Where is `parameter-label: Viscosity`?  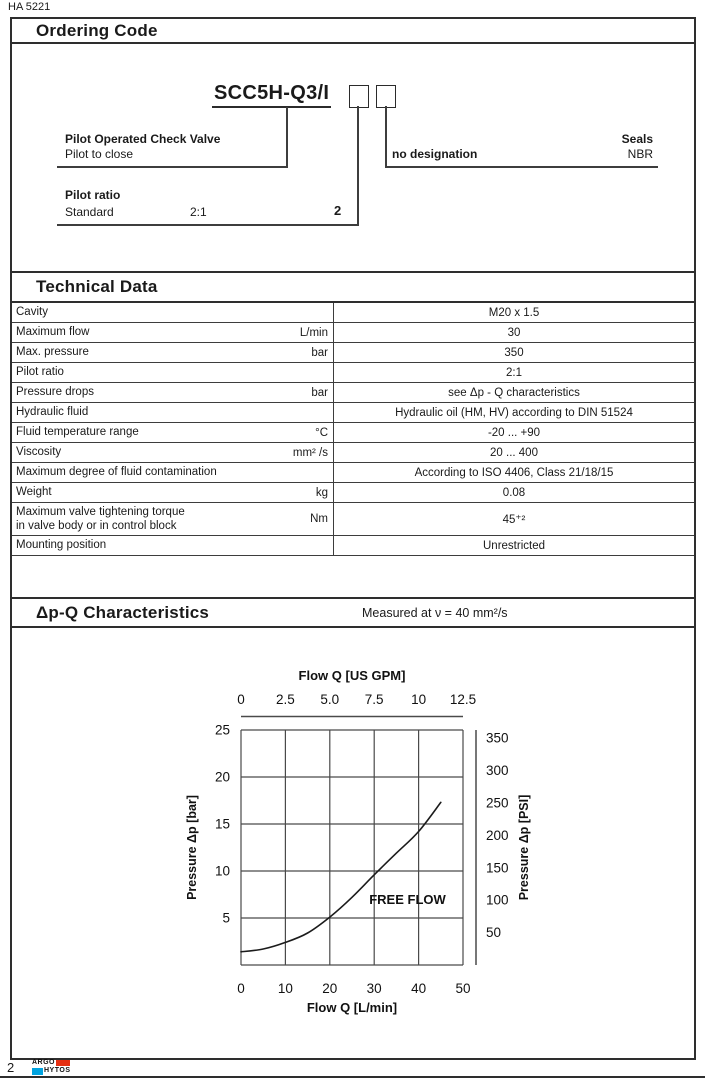 parameter-label: Viscosity is located at coordinates (39, 452).